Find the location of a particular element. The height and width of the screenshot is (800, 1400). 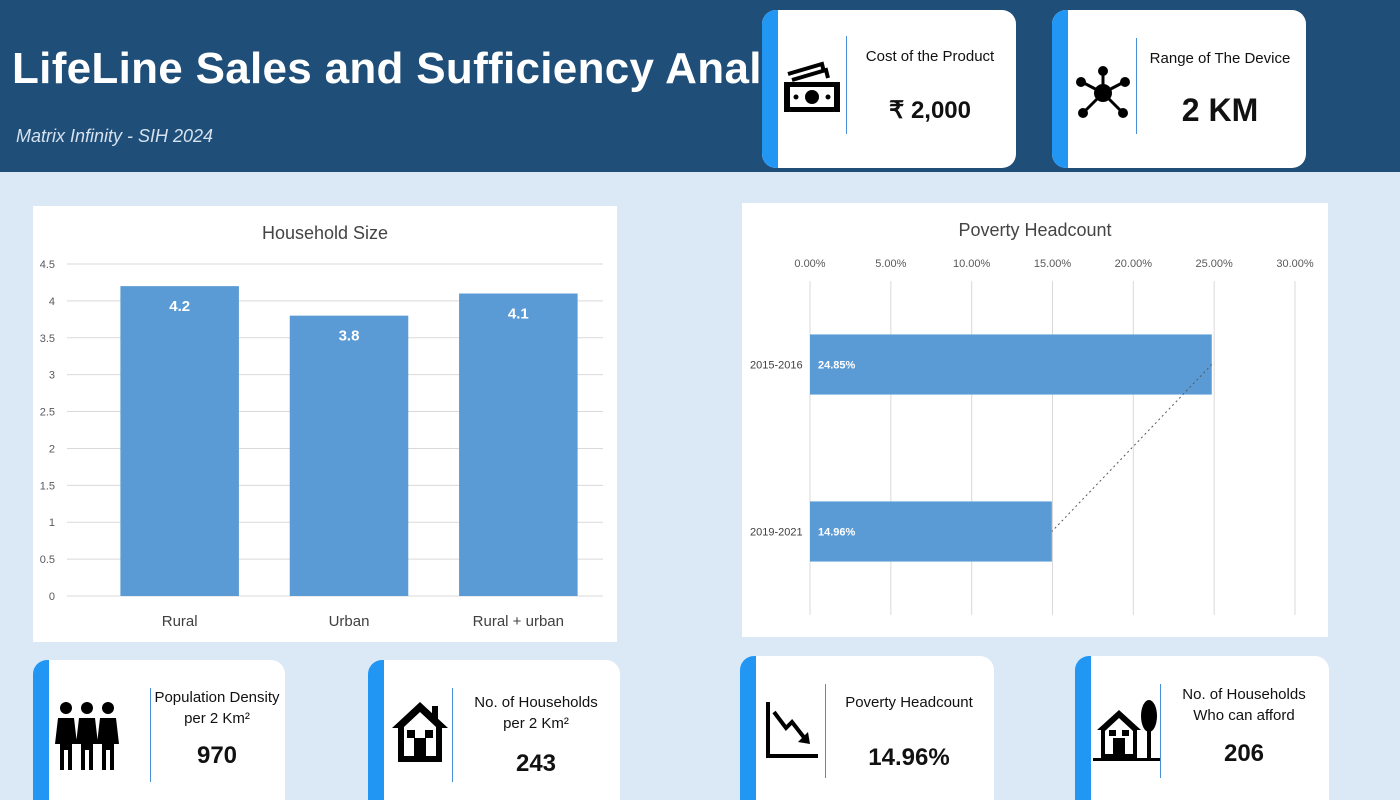

x-tick-label: 20.00% is located at coordinates (1134, 264).